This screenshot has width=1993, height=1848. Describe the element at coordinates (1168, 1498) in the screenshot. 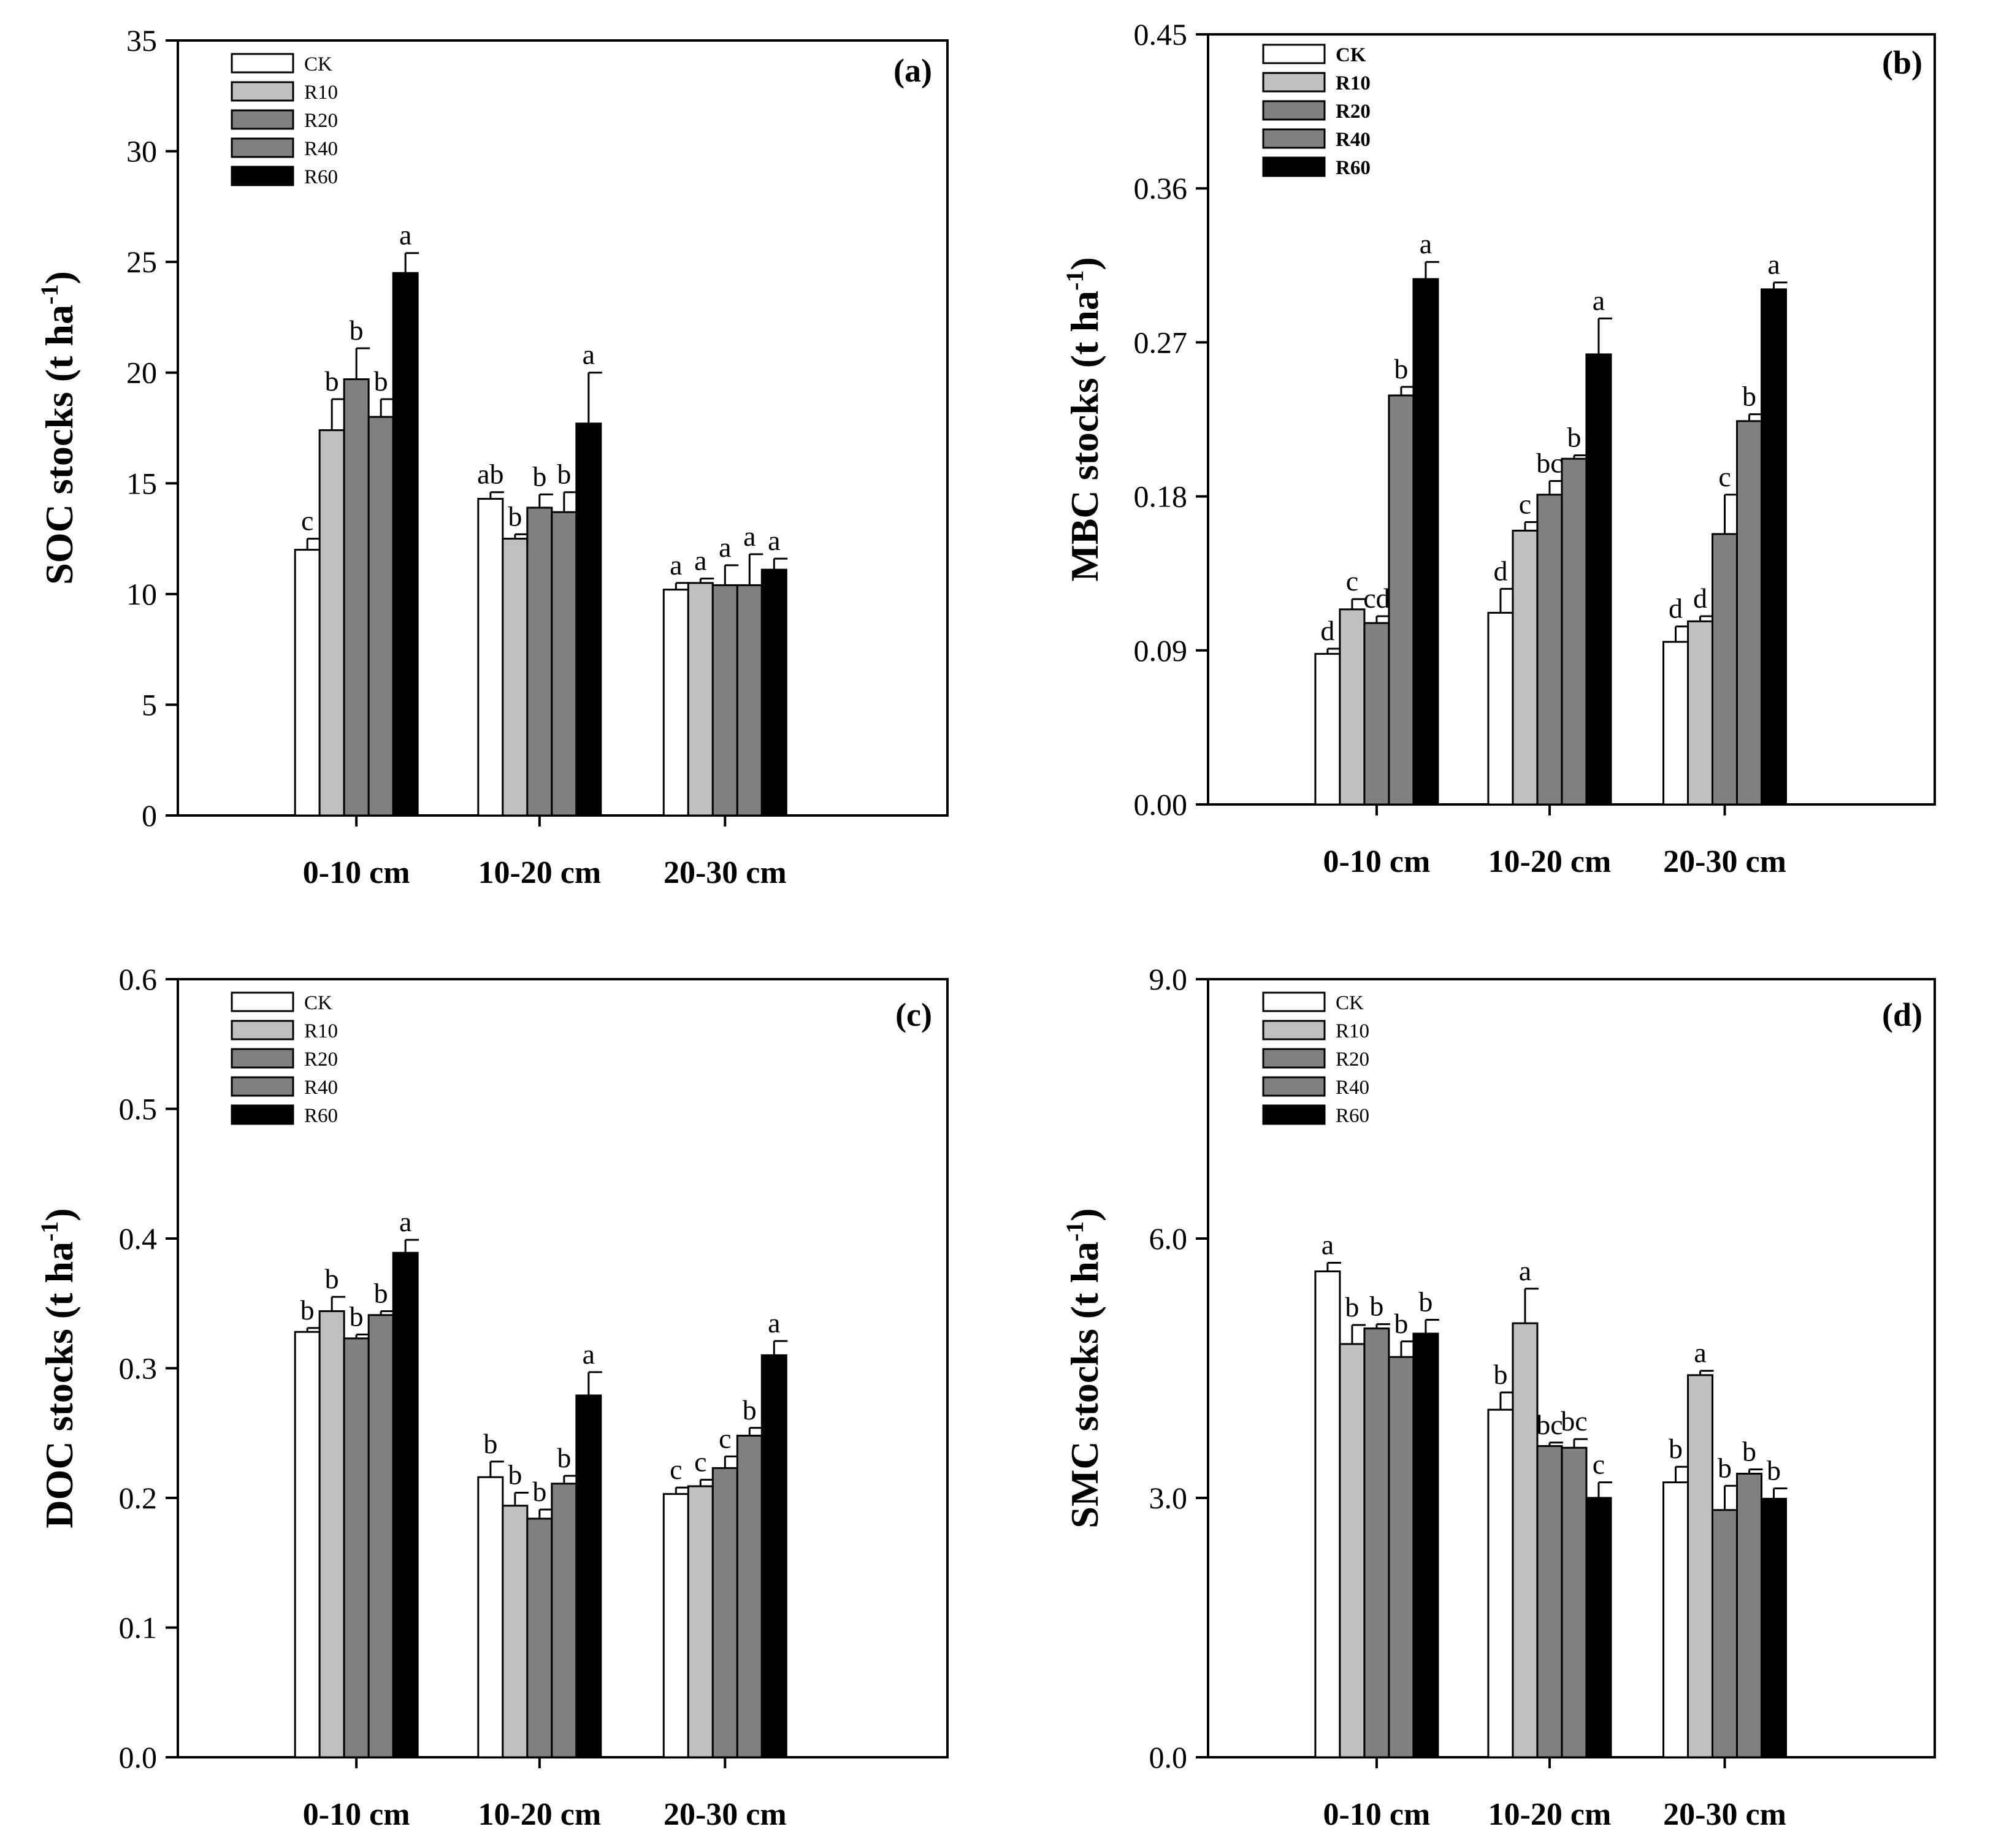

I see `y-tick-label: 3.0` at that location.